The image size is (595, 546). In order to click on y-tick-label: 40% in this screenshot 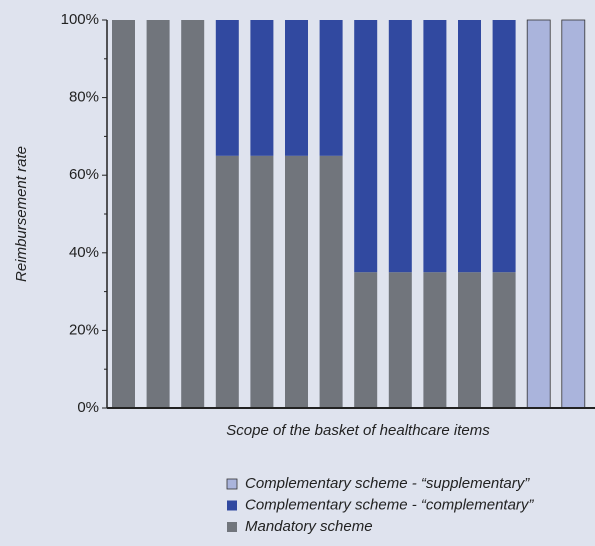, I will do `click(84, 252)`.